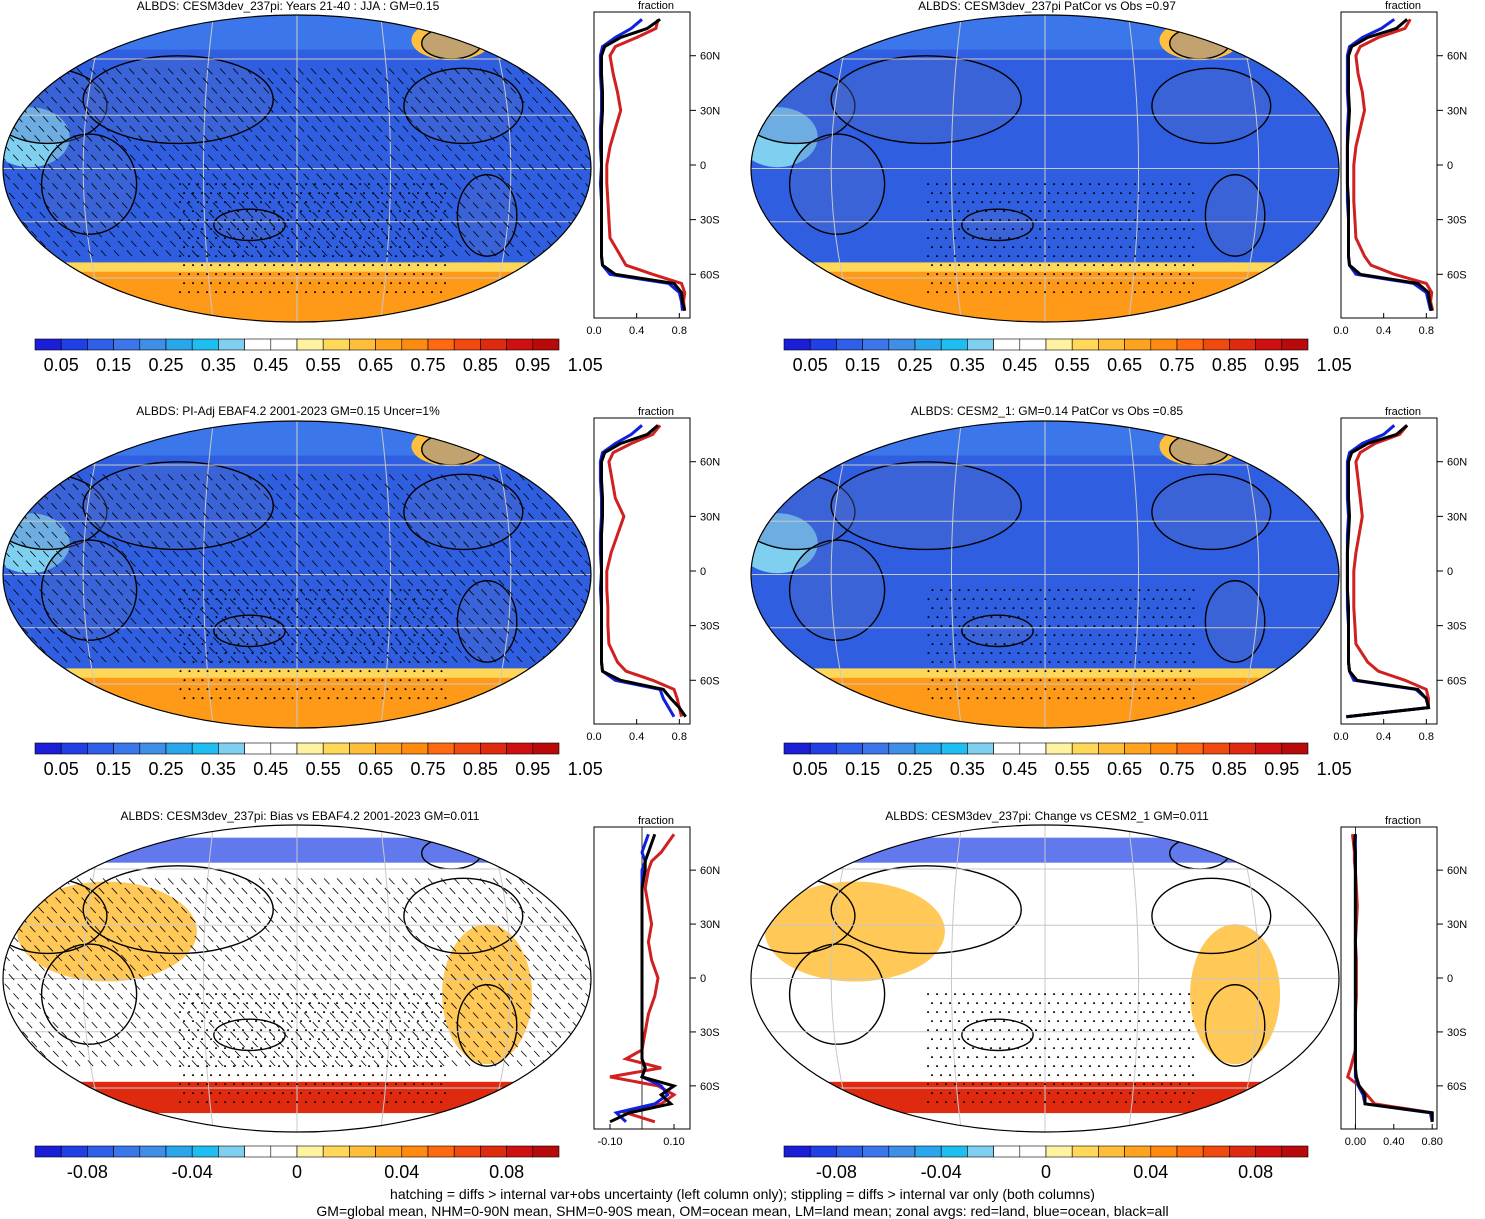  I want to click on colorbar: -0.08 -0.04 0 0.04 0.08, so click(1046, 1163).